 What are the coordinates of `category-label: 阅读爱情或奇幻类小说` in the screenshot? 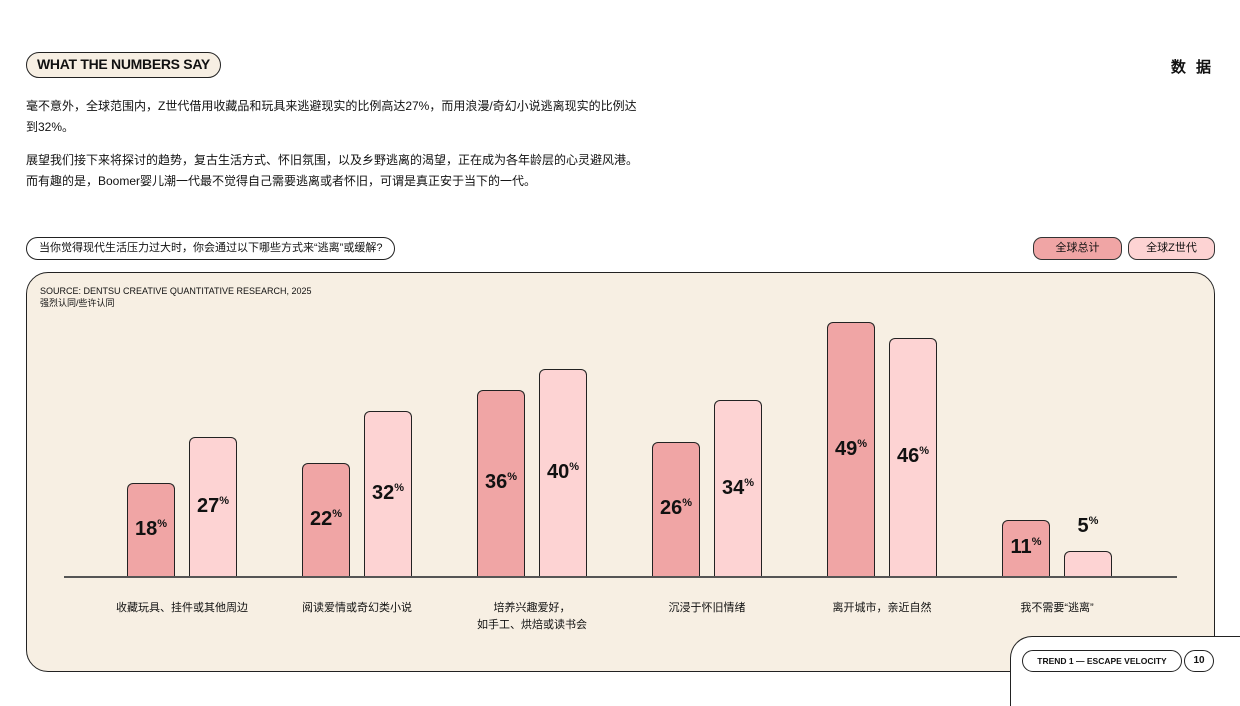 It's located at (357, 608).